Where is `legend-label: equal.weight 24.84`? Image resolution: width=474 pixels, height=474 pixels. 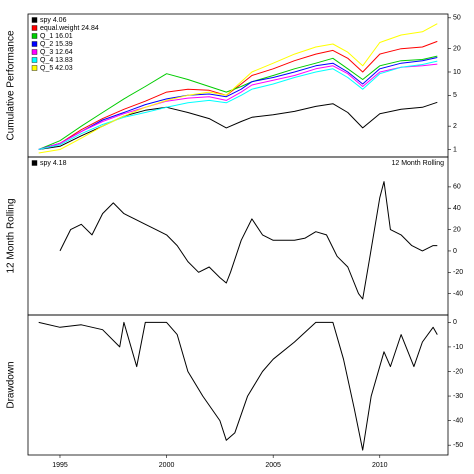 legend-label: equal.weight 24.84 is located at coordinates (69, 28).